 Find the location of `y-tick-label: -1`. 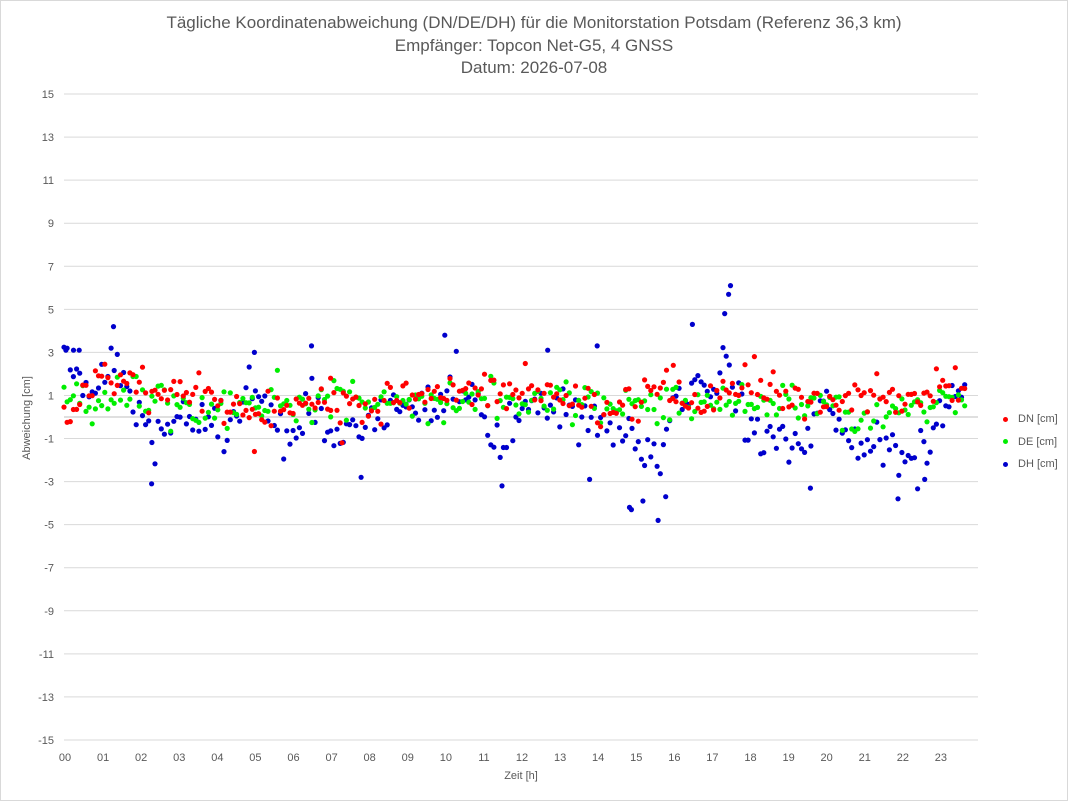

y-tick-label: -1 is located at coordinates (49, 440).